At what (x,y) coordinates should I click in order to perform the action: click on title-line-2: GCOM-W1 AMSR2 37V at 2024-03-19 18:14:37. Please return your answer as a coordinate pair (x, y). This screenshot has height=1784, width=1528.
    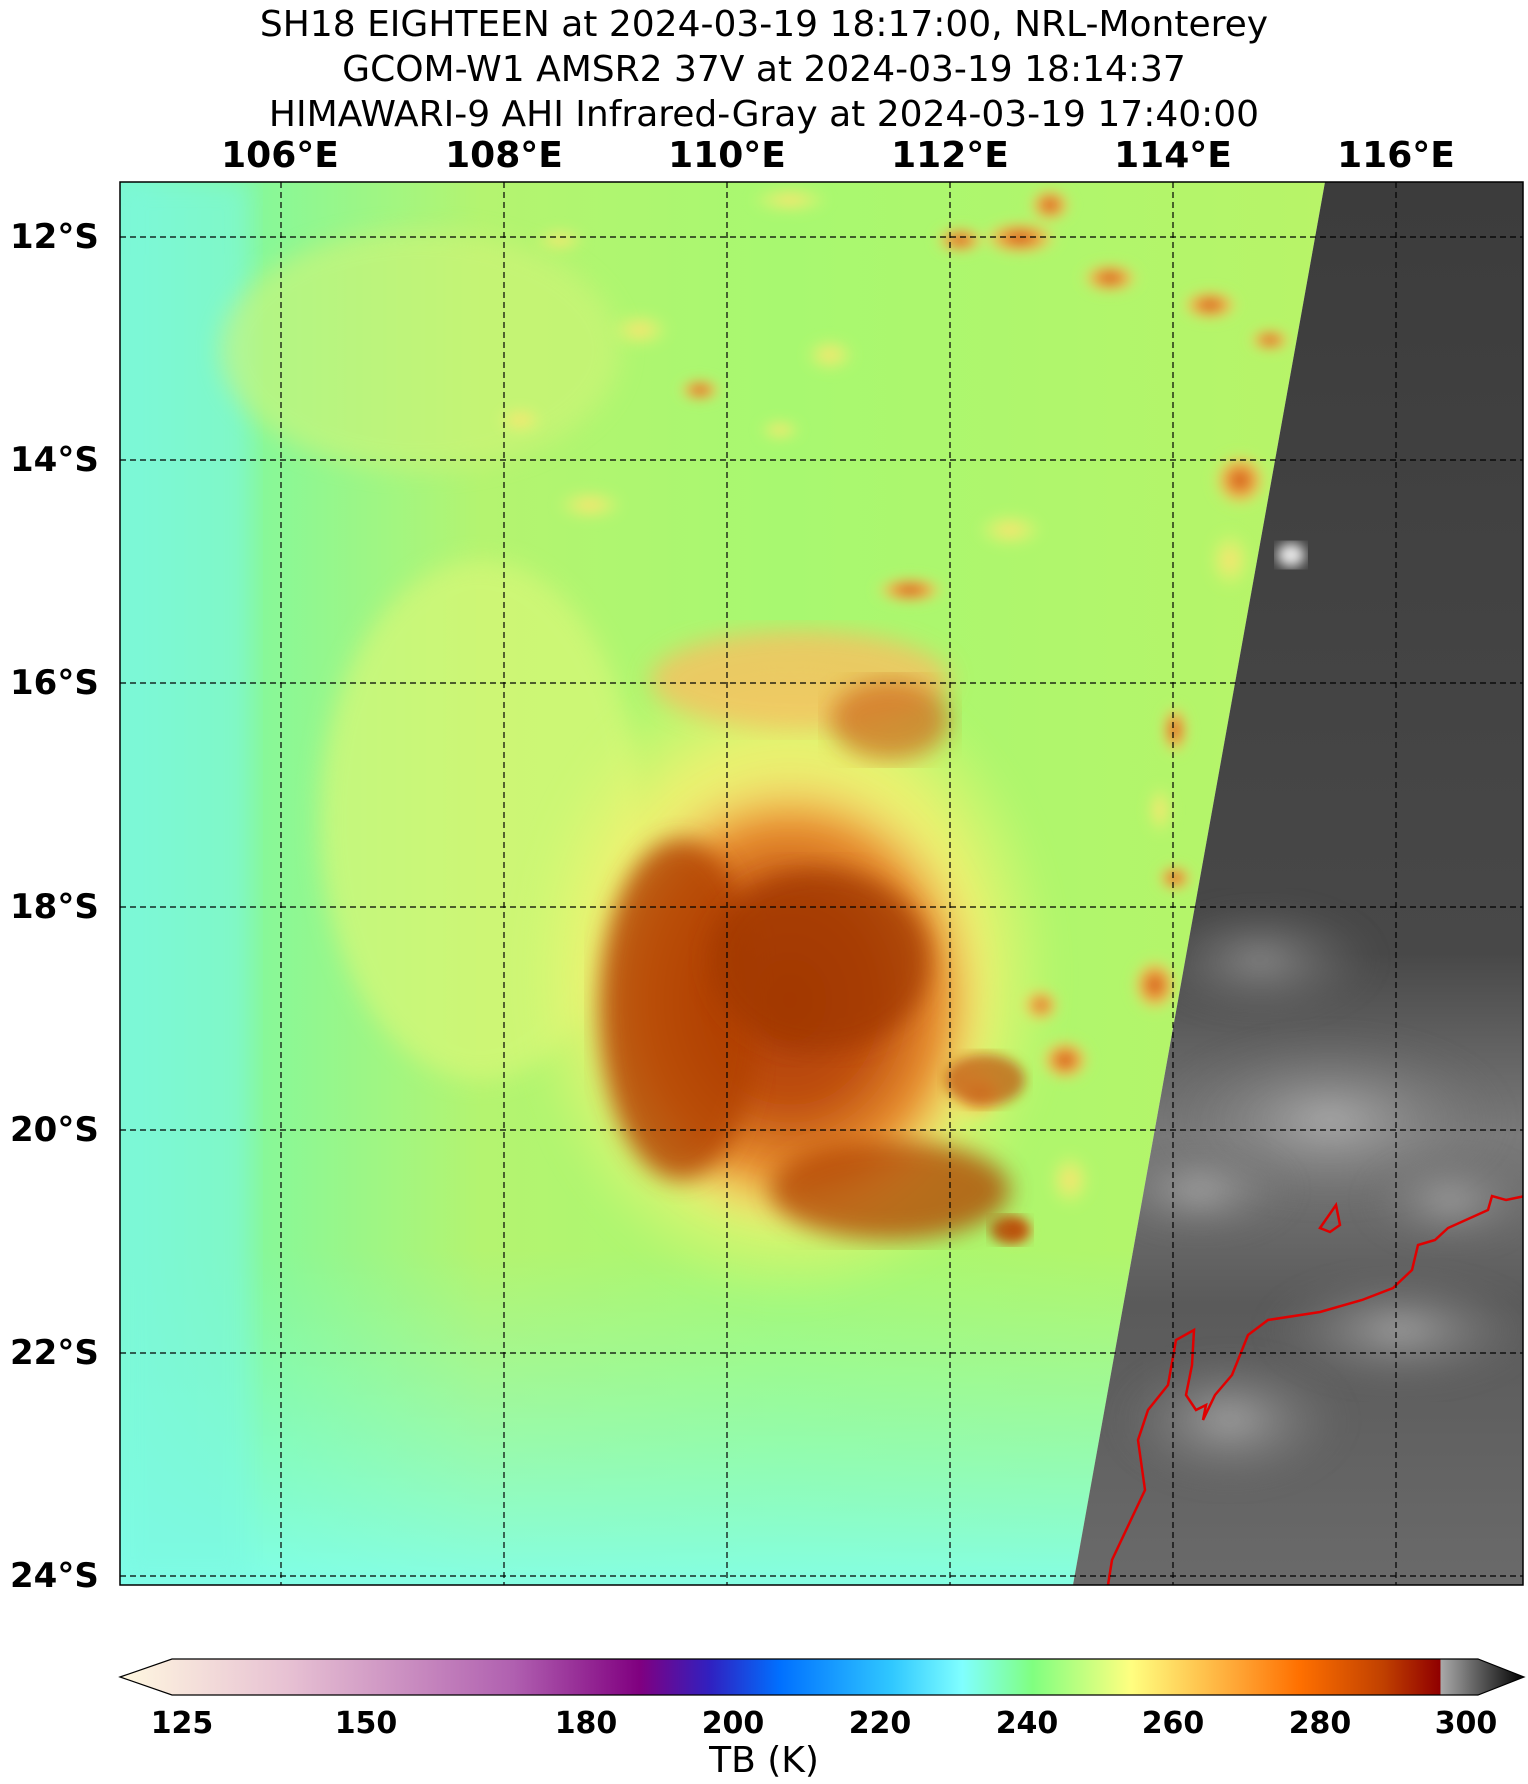
    Looking at the image, I should click on (764, 69).